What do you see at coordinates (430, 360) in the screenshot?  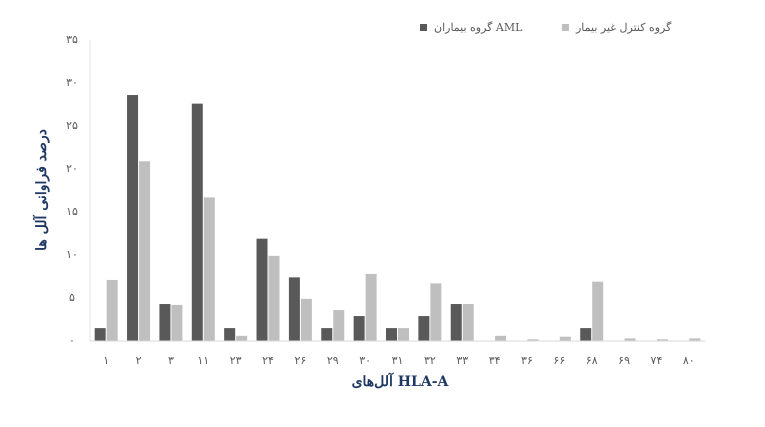 I see `x-tick-label: ۳۲` at bounding box center [430, 360].